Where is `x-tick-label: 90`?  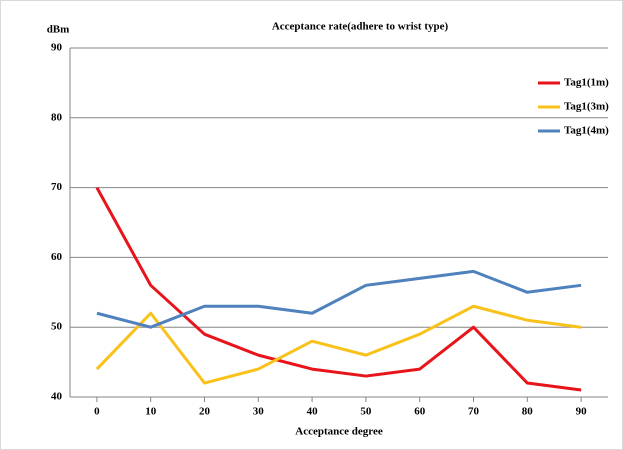 x-tick-label: 90 is located at coordinates (582, 412).